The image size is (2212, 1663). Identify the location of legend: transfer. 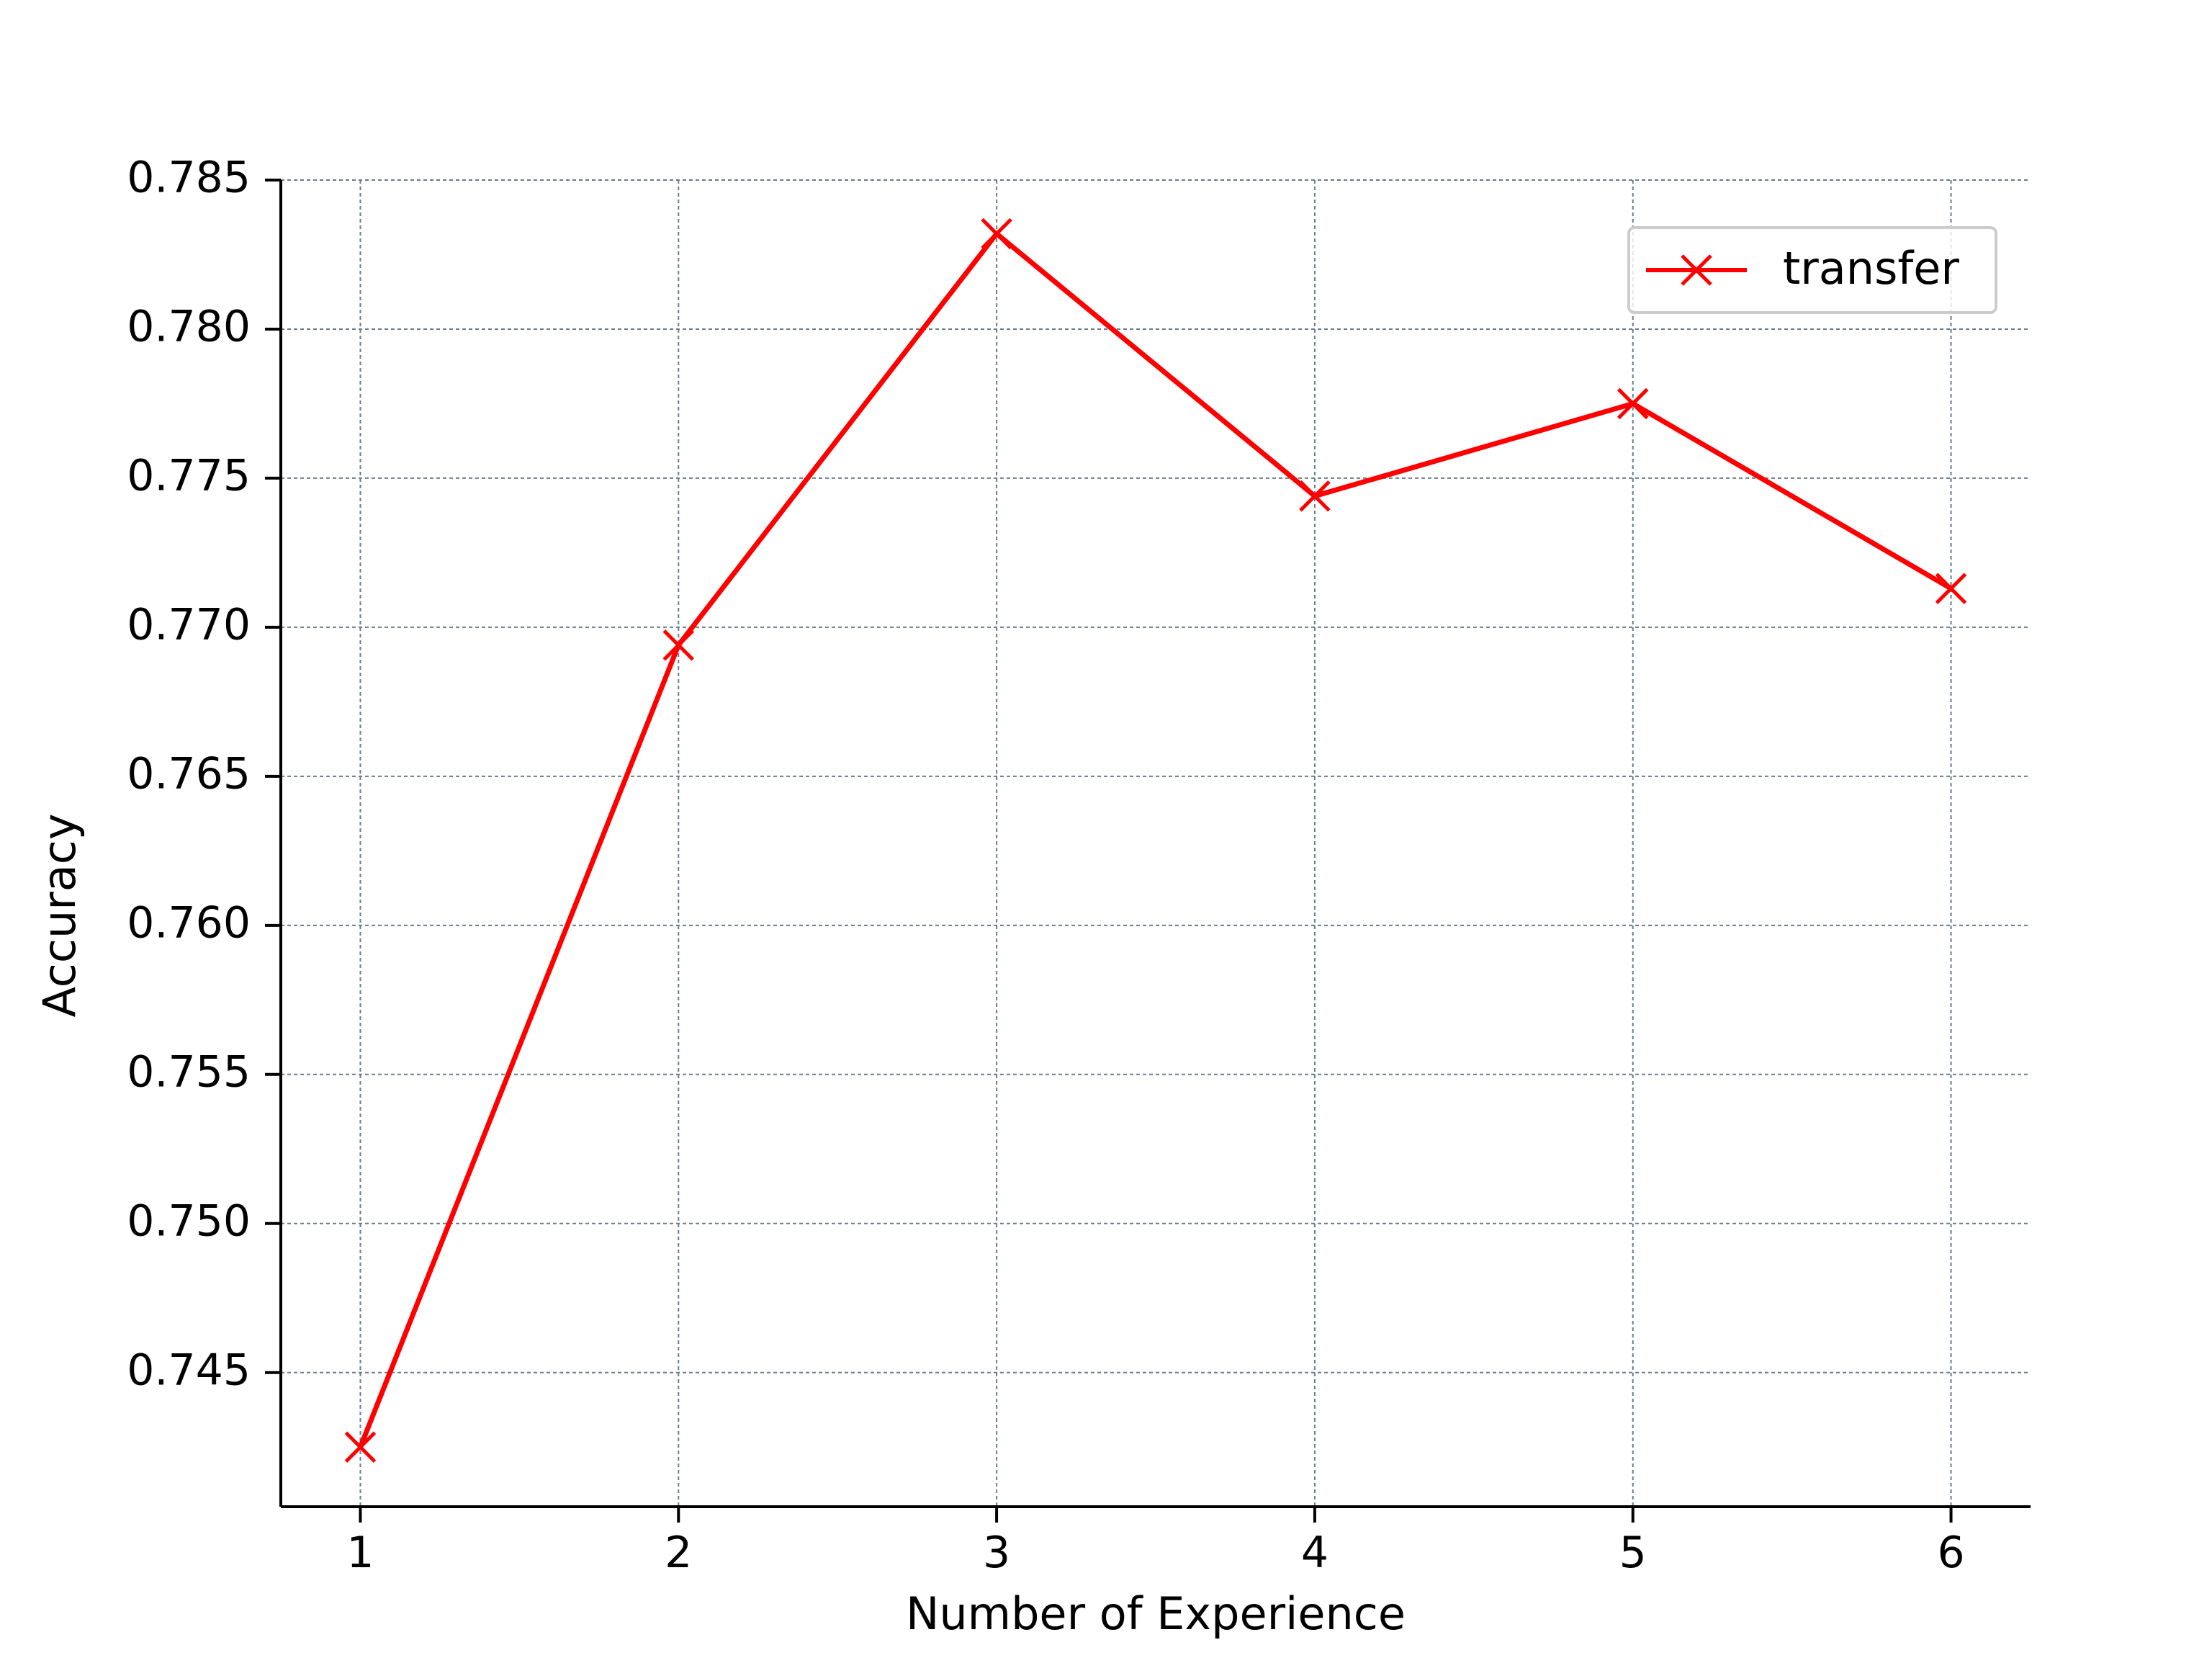
(1812, 270).